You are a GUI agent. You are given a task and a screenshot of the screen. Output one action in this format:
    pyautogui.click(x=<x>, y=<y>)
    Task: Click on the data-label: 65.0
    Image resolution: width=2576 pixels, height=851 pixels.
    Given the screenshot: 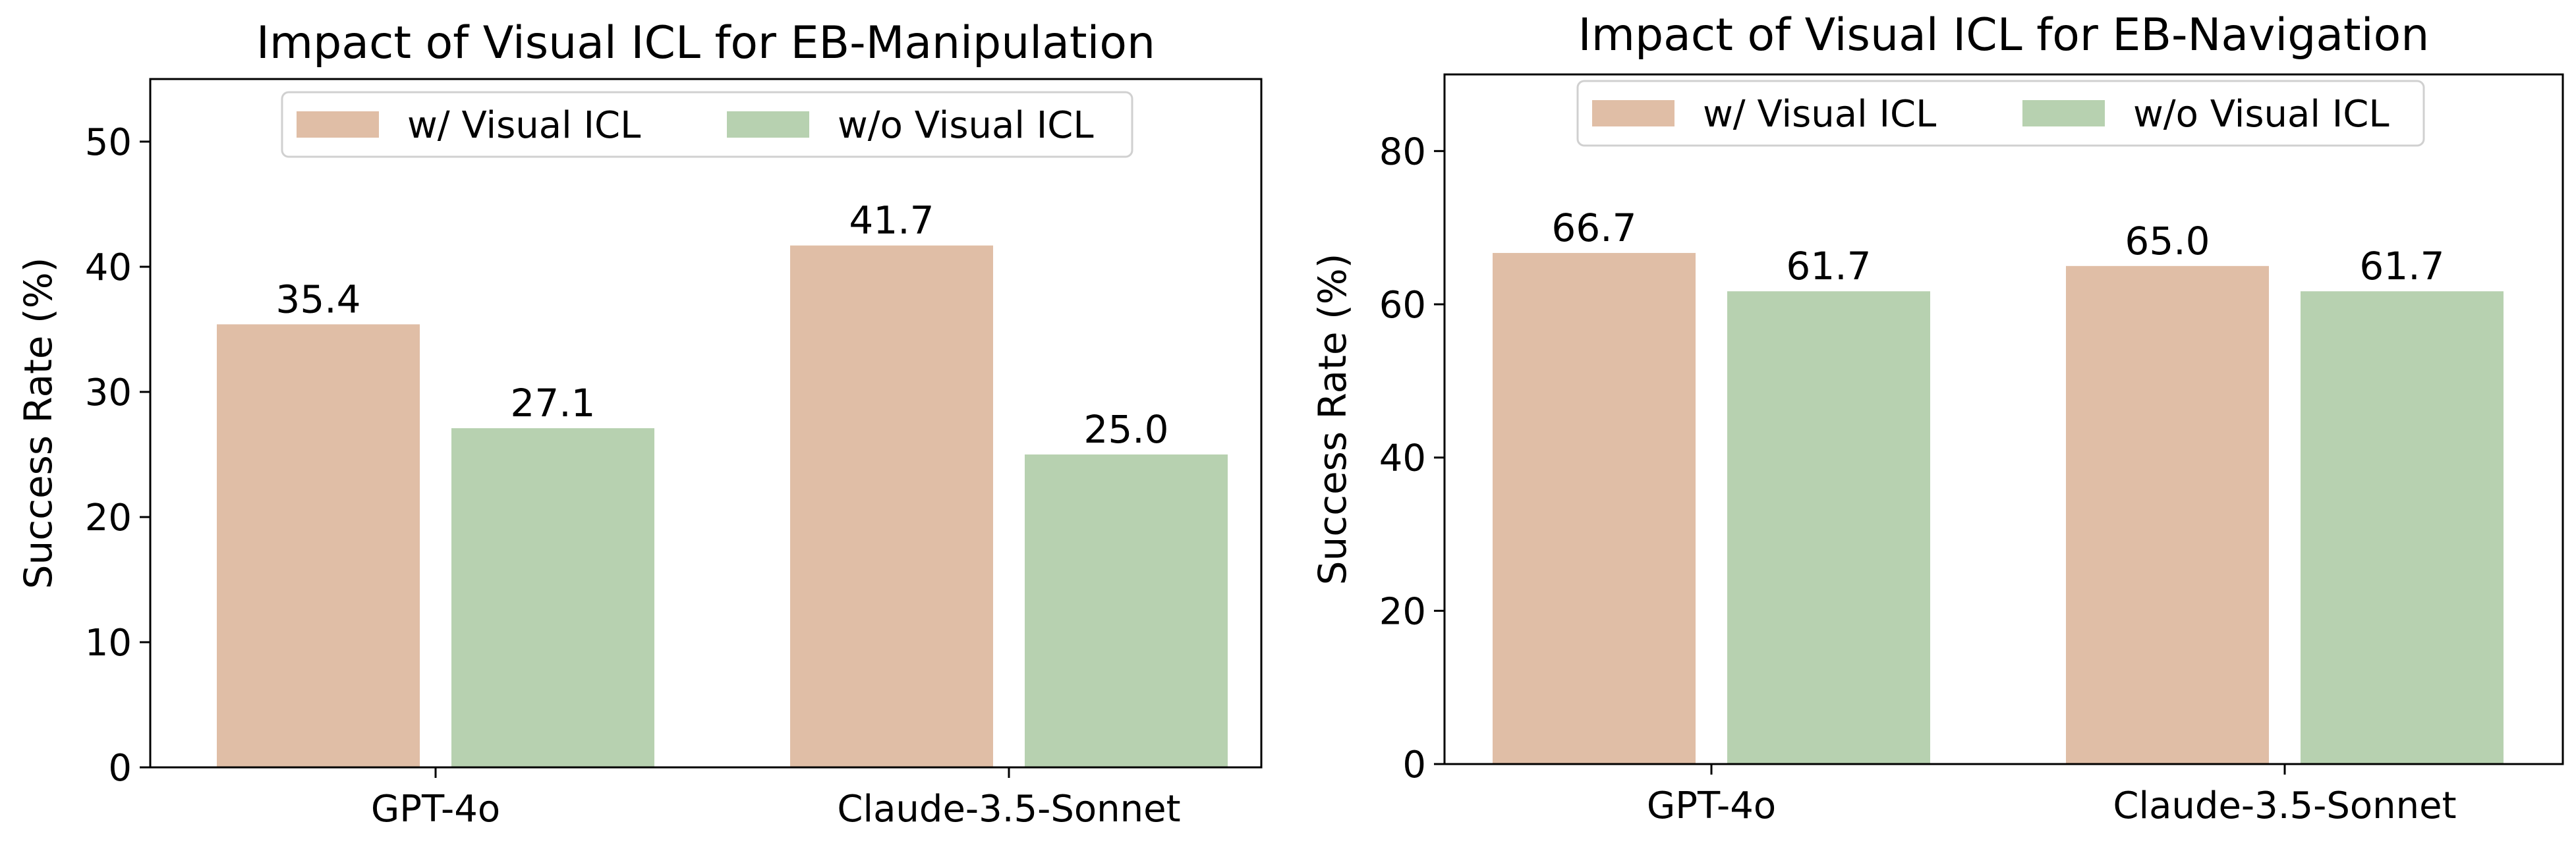 What is the action you would take?
    pyautogui.click(x=2167, y=241)
    